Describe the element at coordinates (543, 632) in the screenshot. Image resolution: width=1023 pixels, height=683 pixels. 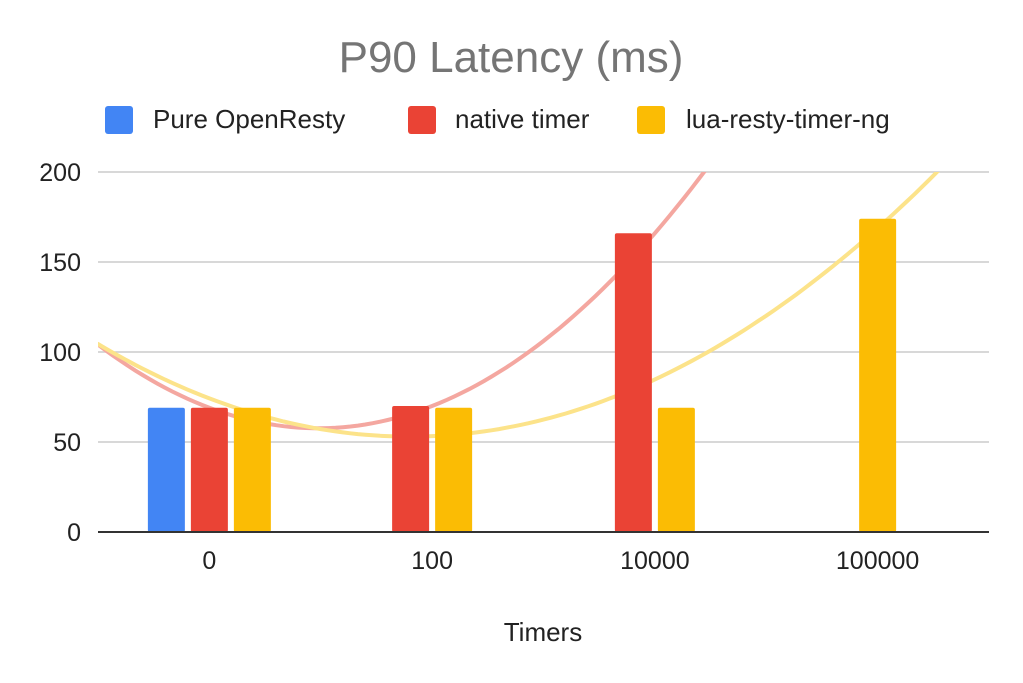
I see `x-axis-title: Timers` at that location.